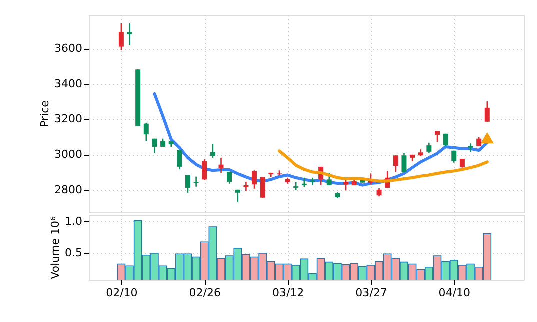 The image size is (537, 322). What do you see at coordinates (68, 155) in the screenshot?
I see `y-tick-label: 3000` at bounding box center [68, 155].